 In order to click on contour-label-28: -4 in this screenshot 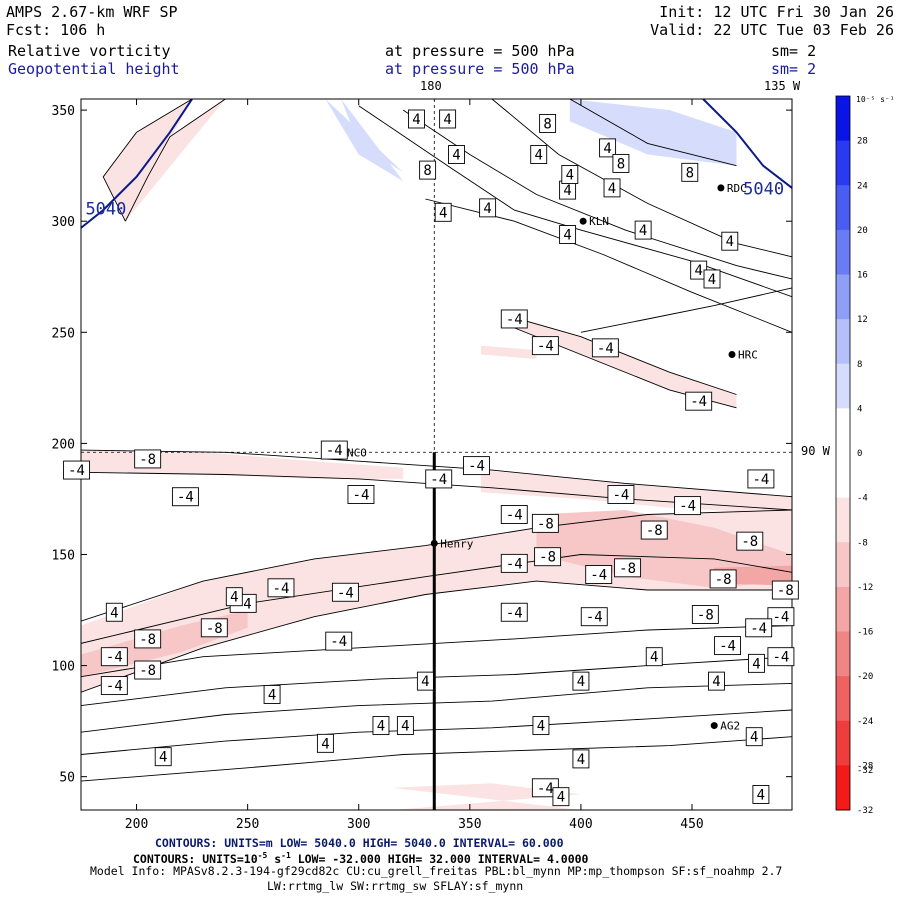, I will do `click(438, 480)`.